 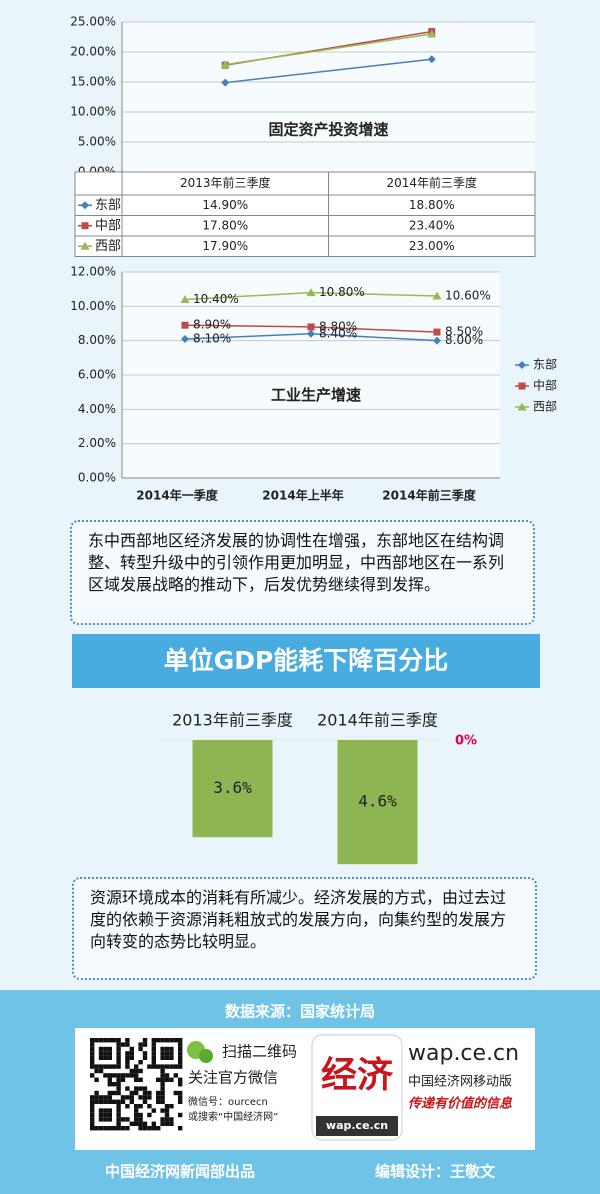 I want to click on source: 数据来源：国家统计局, so click(x=300, y=1012).